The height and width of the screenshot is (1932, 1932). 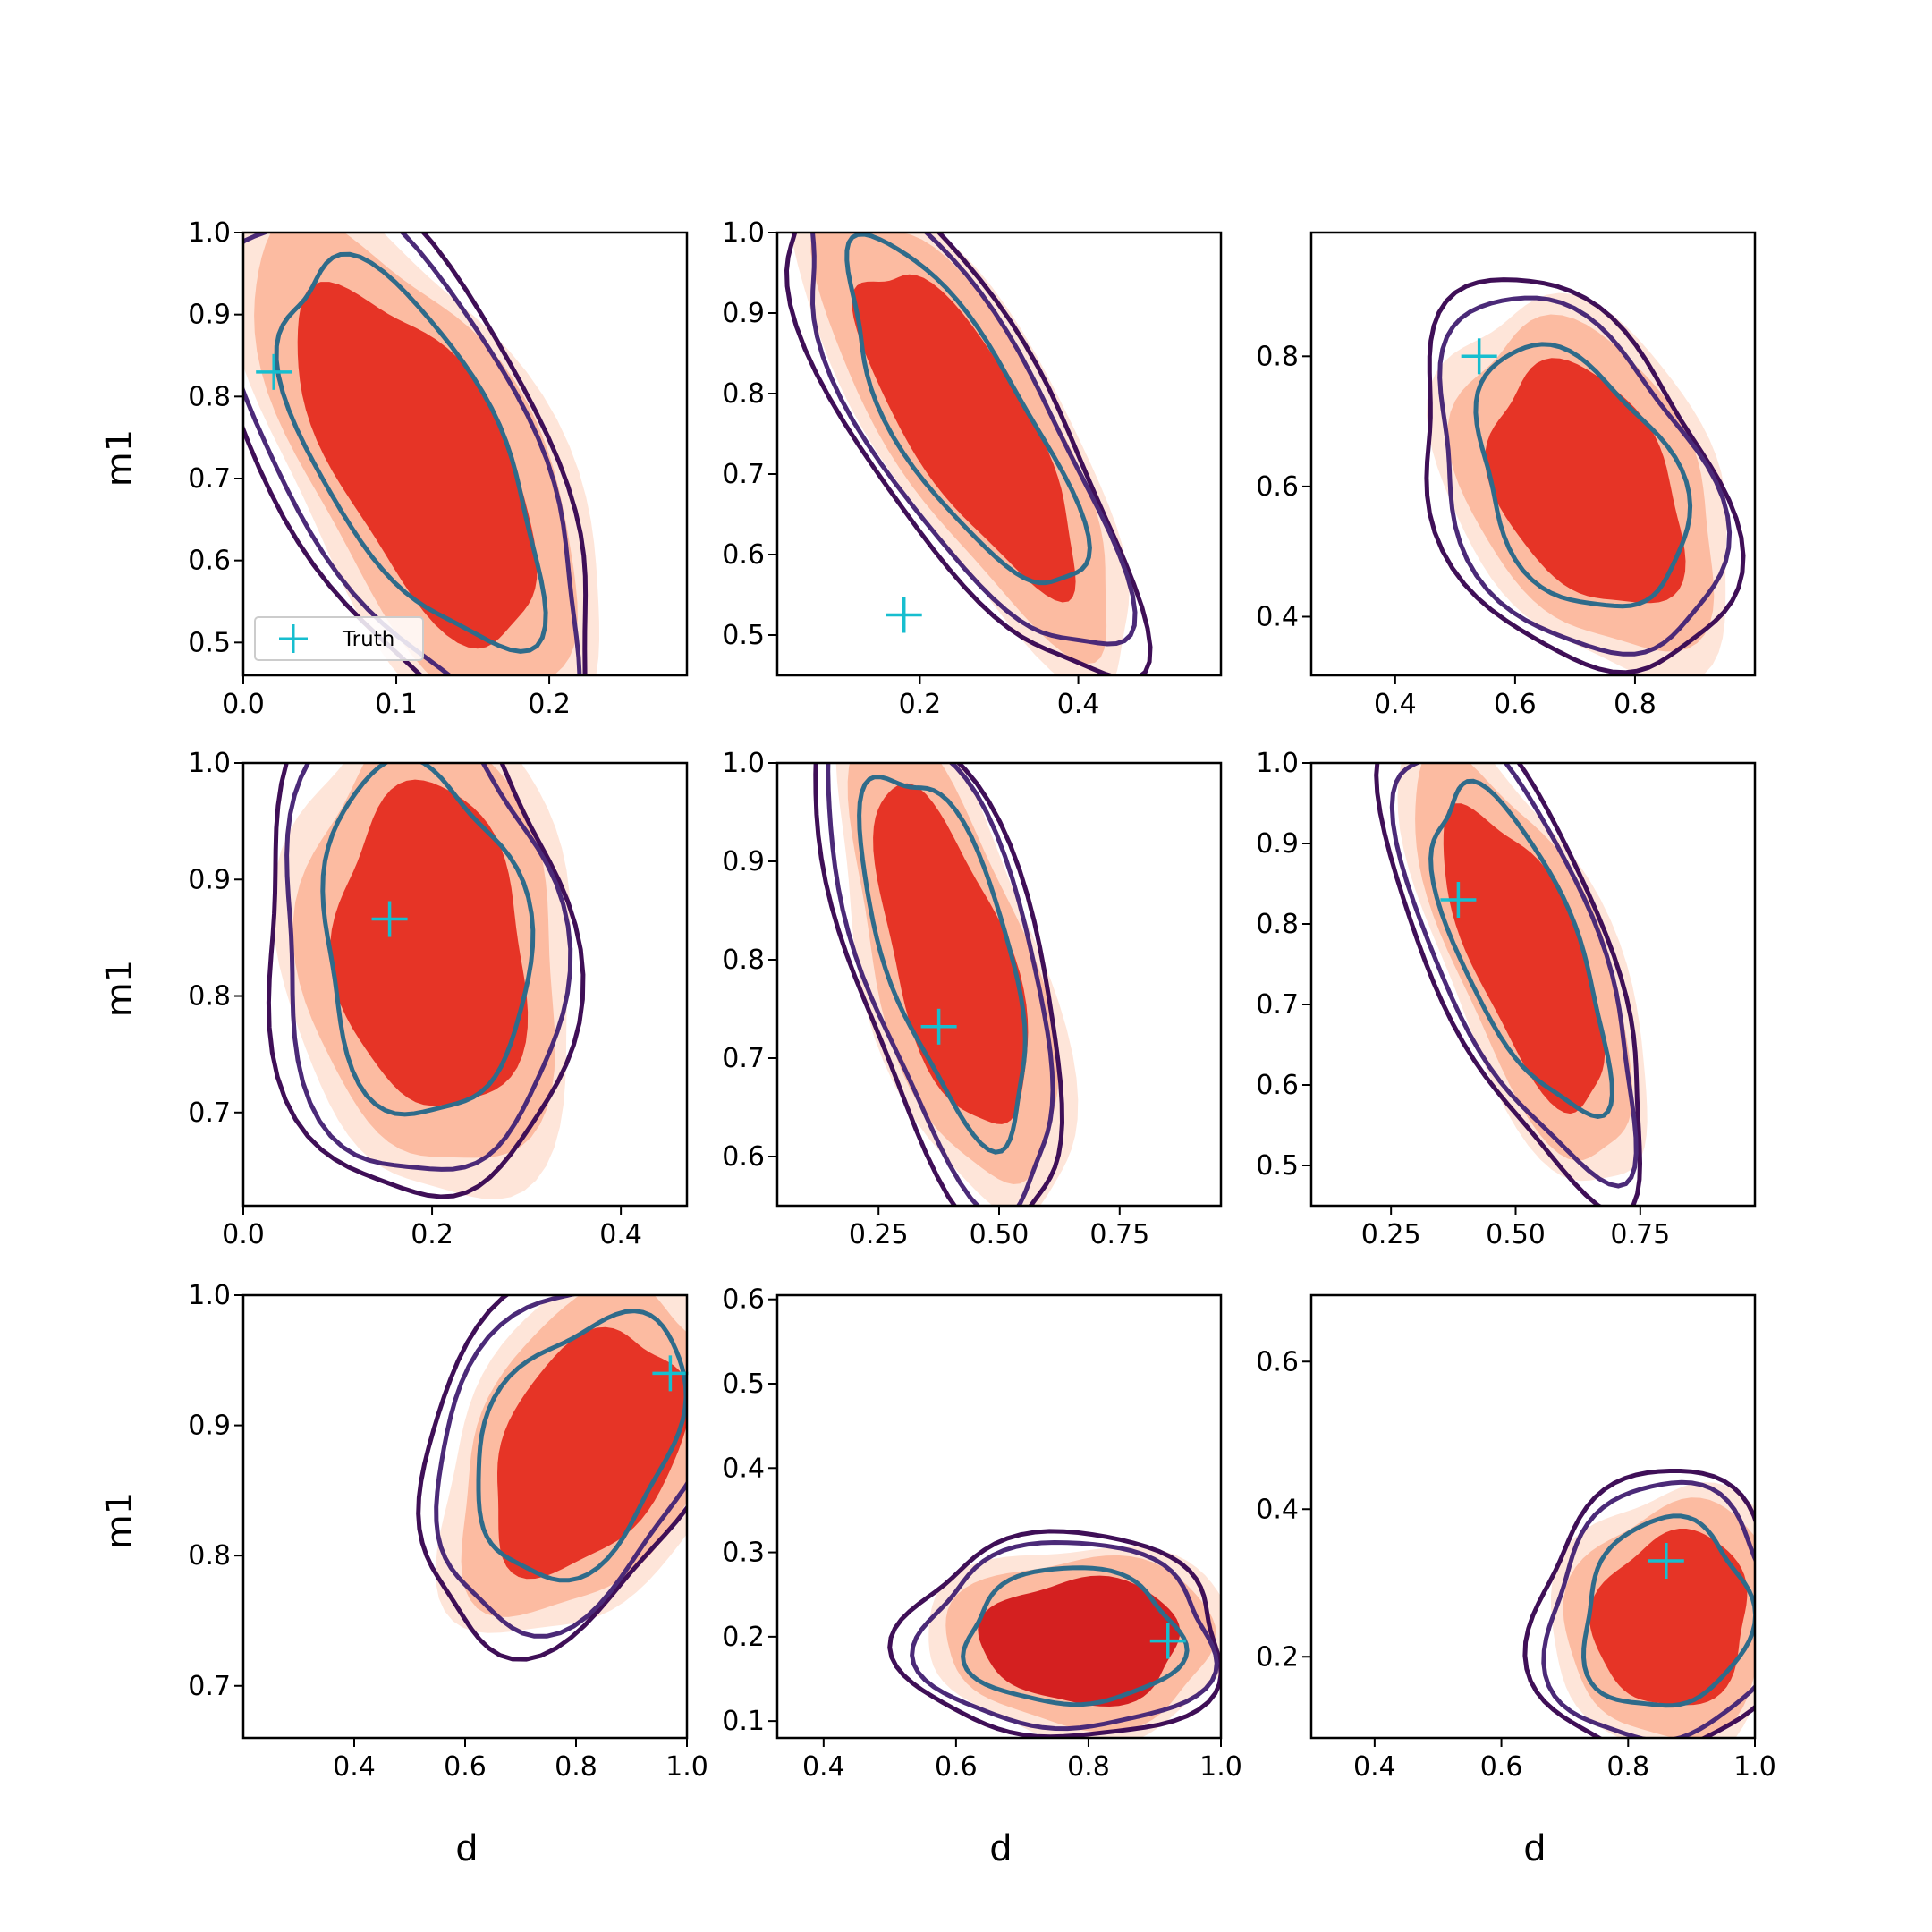 I want to click on y-tick-label: 0.2, so click(x=1277, y=1657).